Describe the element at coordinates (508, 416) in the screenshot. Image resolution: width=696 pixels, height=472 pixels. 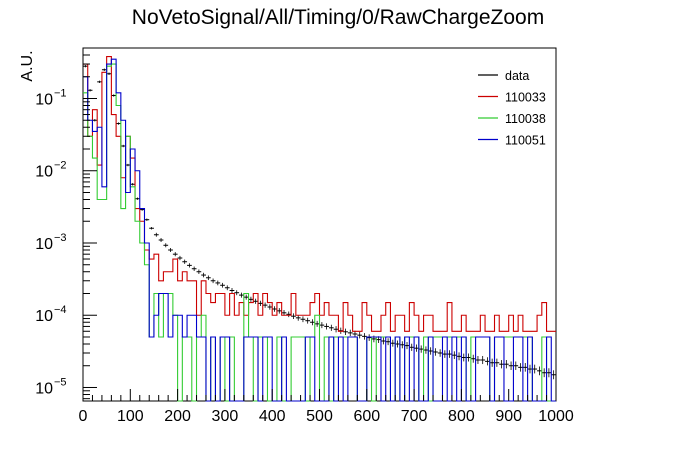
I see `x-tick-label: 900` at that location.